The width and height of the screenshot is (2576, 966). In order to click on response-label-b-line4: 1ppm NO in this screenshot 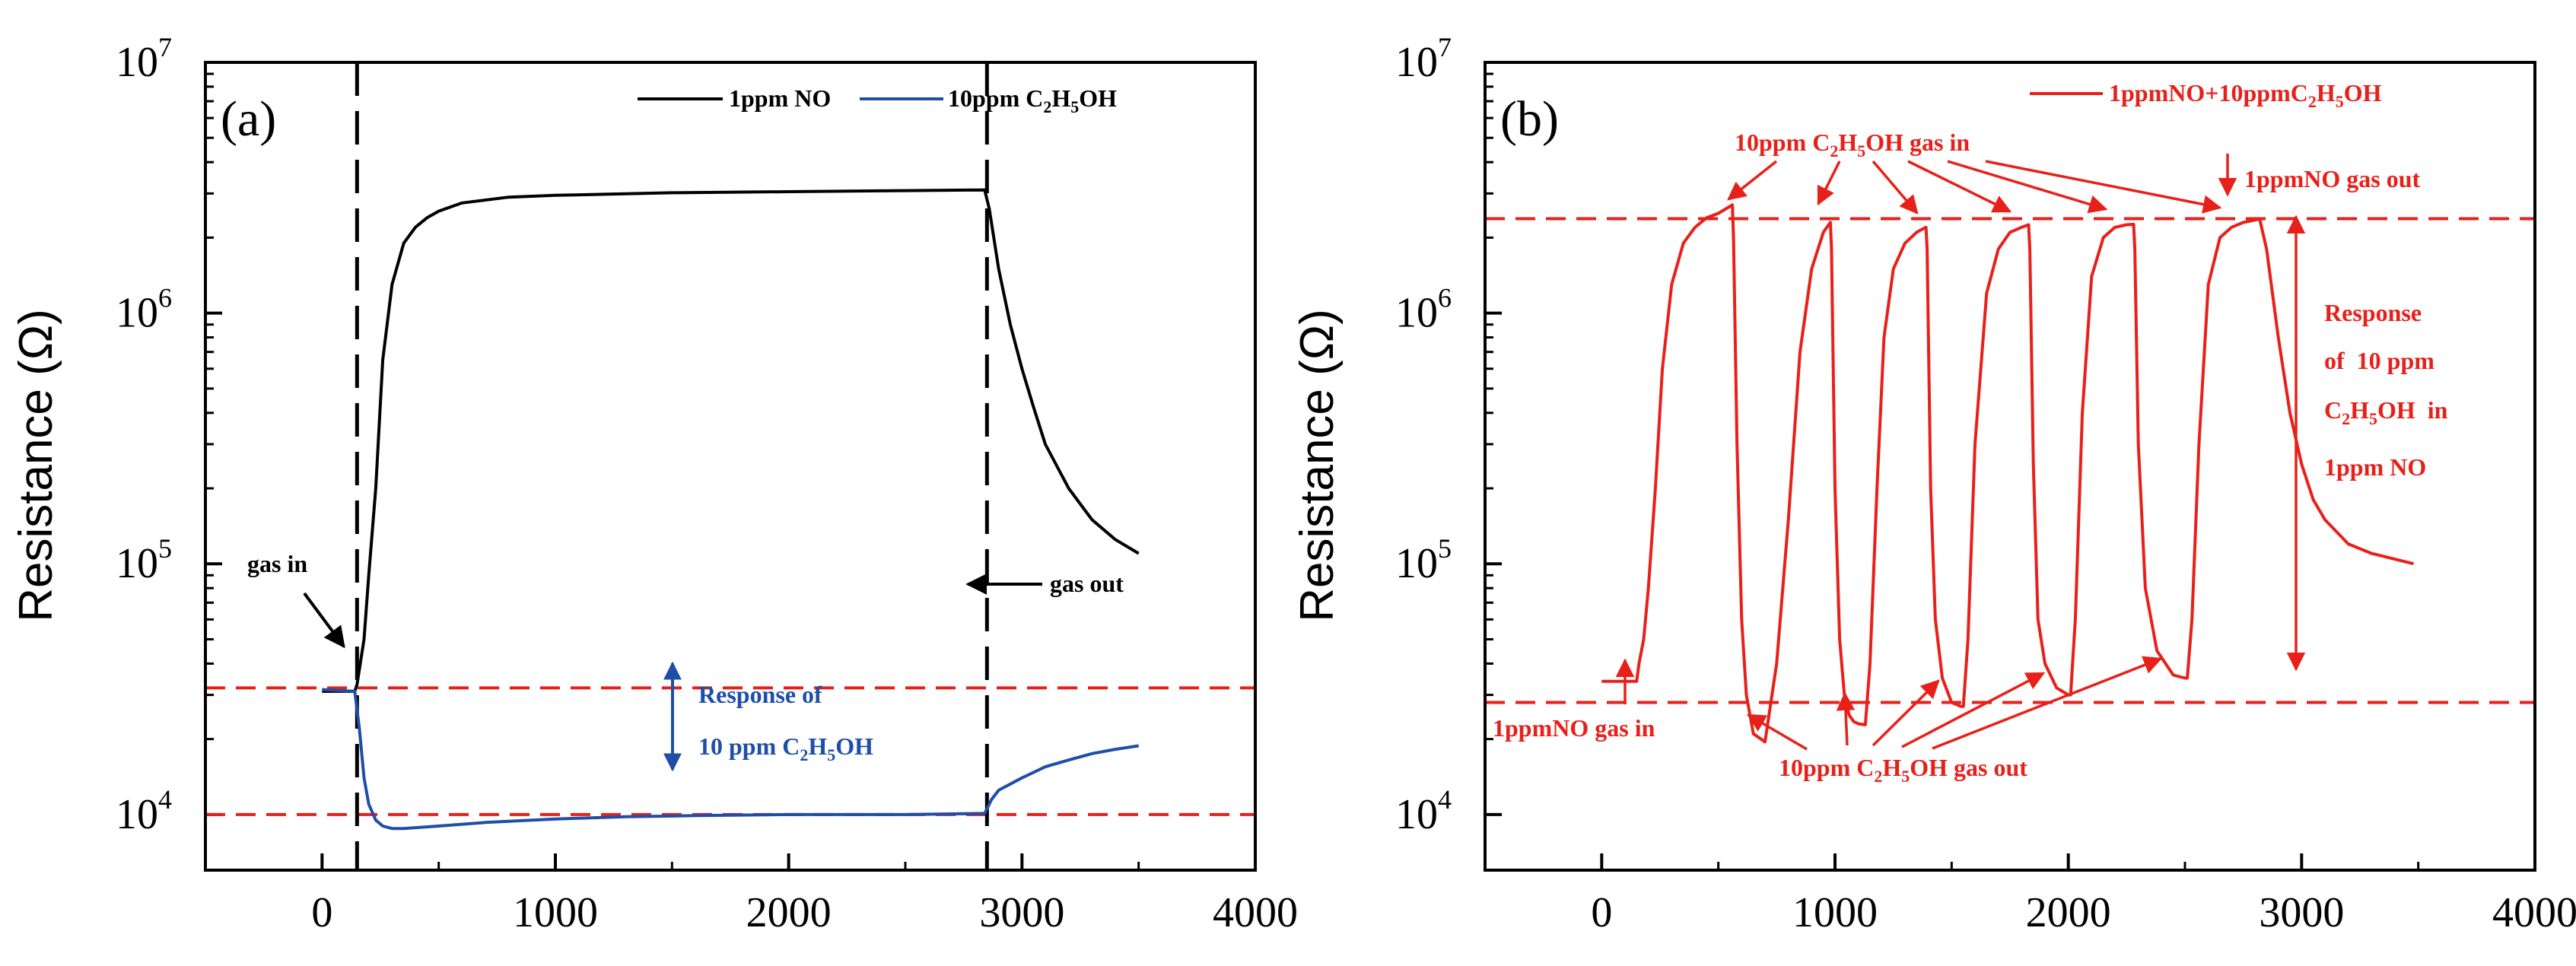, I will do `click(2375, 467)`.